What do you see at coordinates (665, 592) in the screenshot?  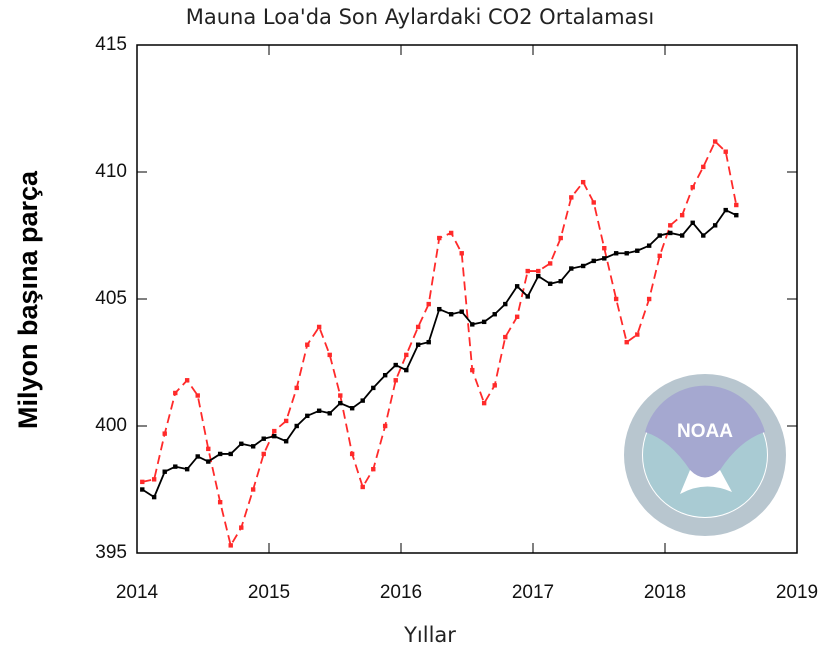 I see `x-tick-label: 2018` at bounding box center [665, 592].